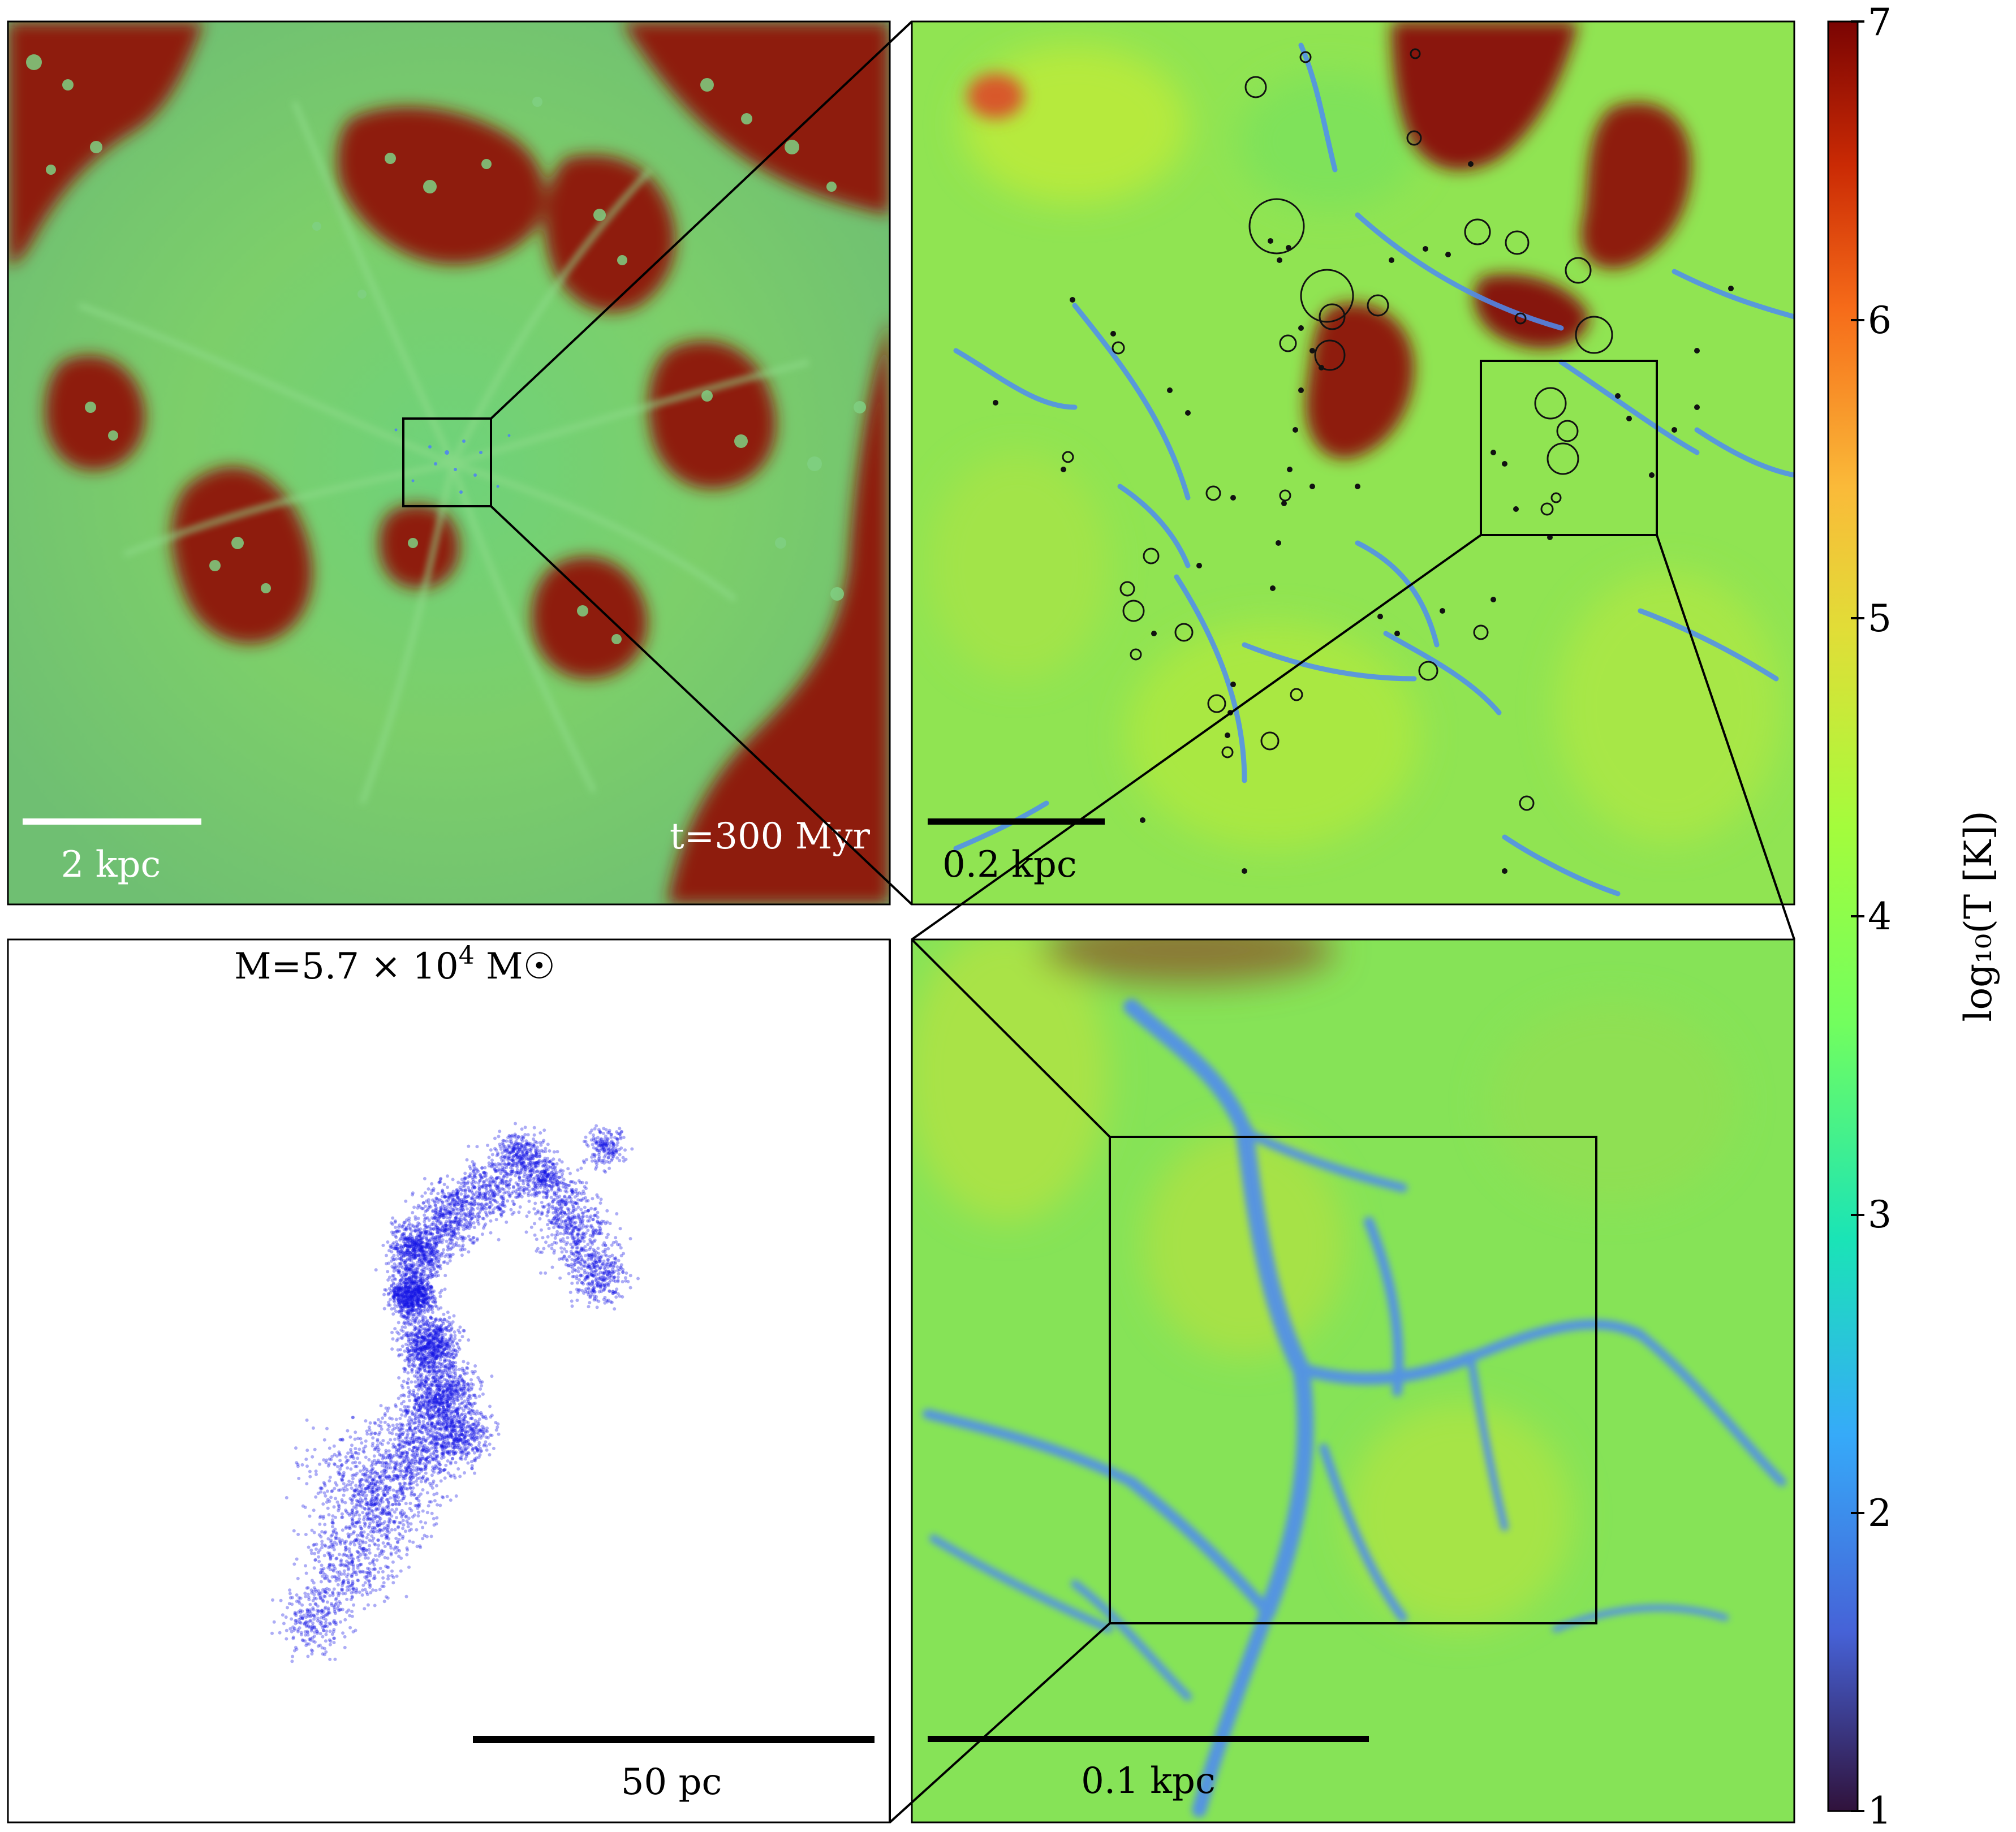  What do you see at coordinates (1880, 320) in the screenshot?
I see `colorbar-tick-6: 6` at bounding box center [1880, 320].